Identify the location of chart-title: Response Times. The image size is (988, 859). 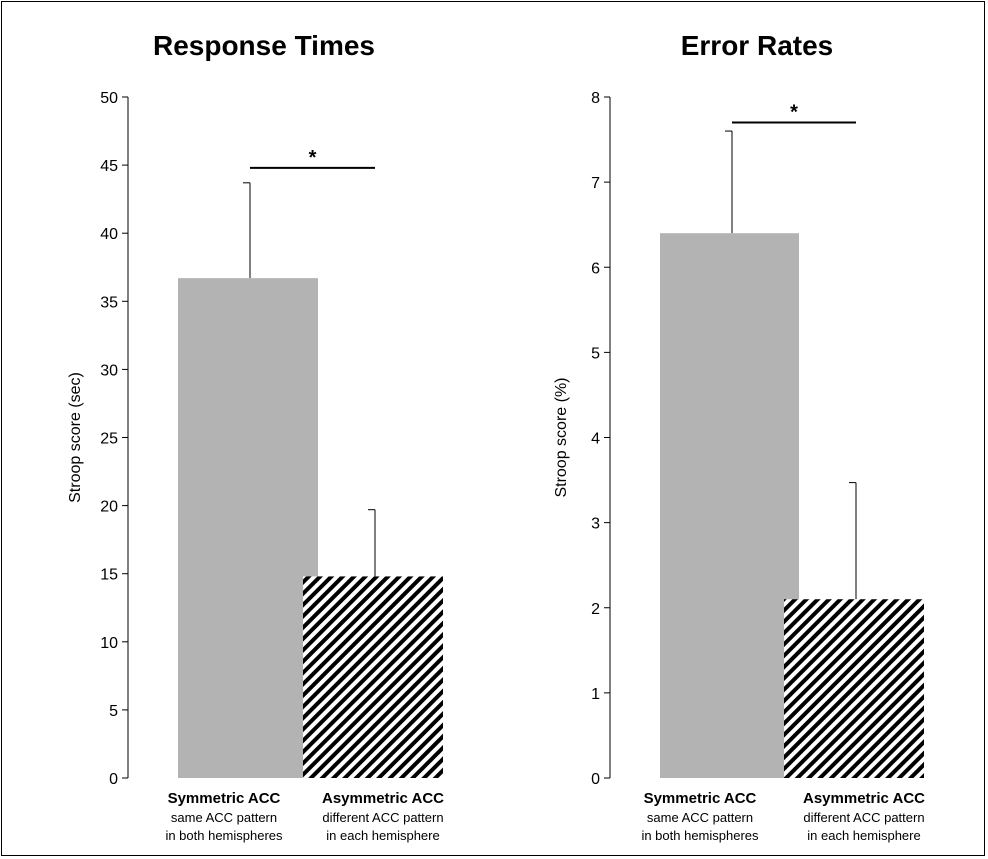
(264, 45).